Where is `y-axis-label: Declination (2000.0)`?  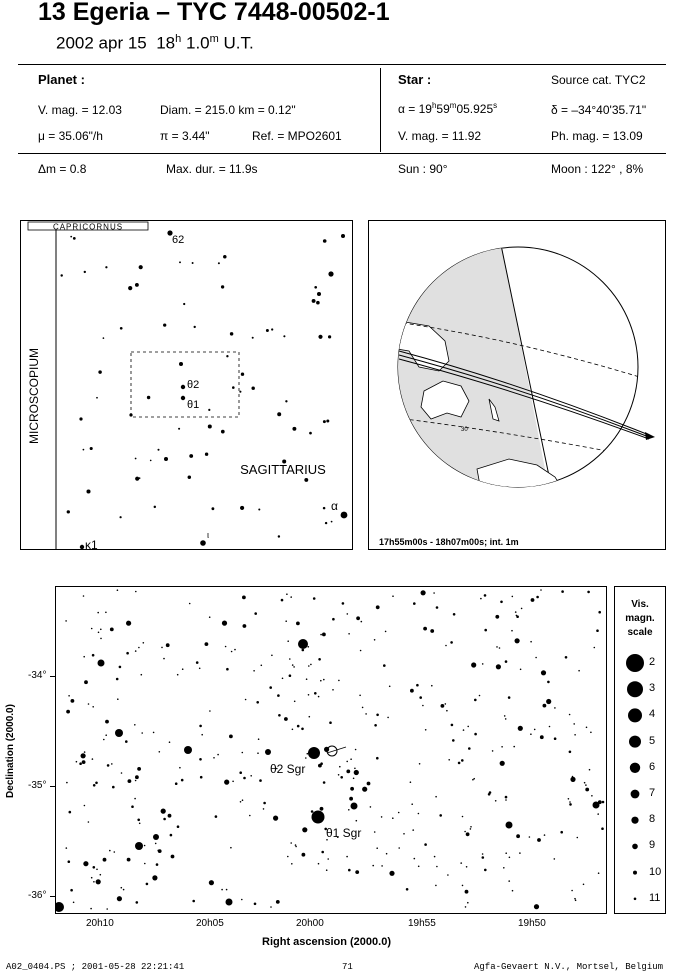 y-axis-label: Declination (2000.0) is located at coordinates (10, 751).